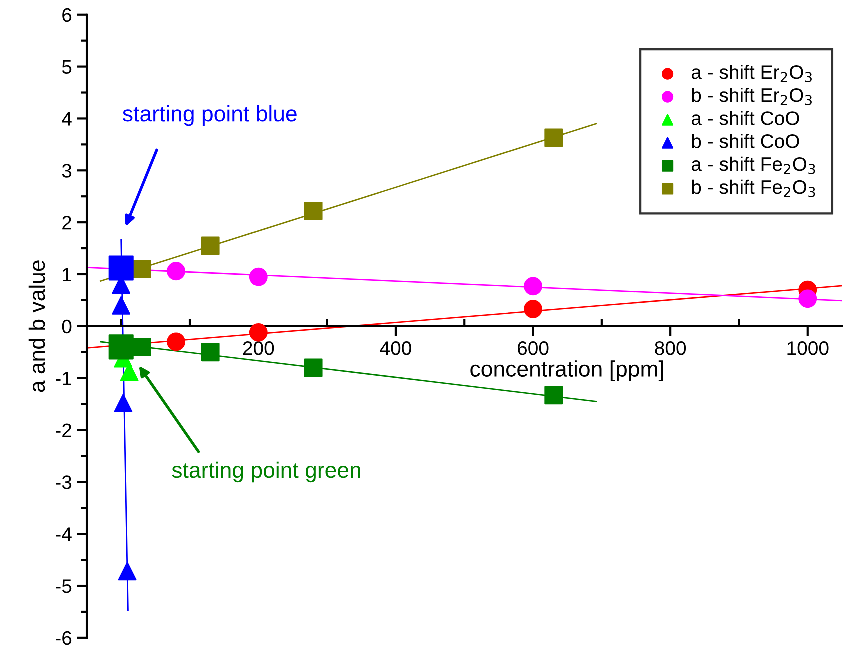  What do you see at coordinates (670, 349) in the screenshot?
I see `x-tick-label: 800` at bounding box center [670, 349].